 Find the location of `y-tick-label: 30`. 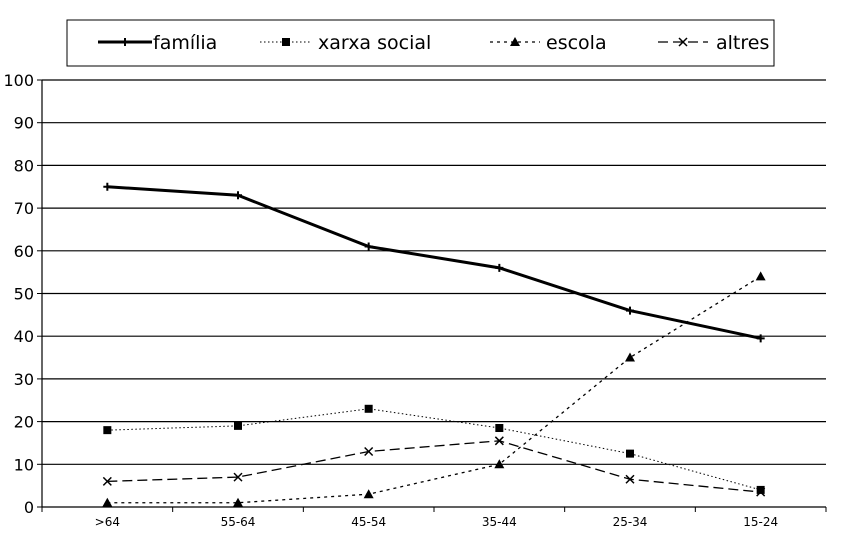

y-tick-label: 30 is located at coordinates (24, 379).